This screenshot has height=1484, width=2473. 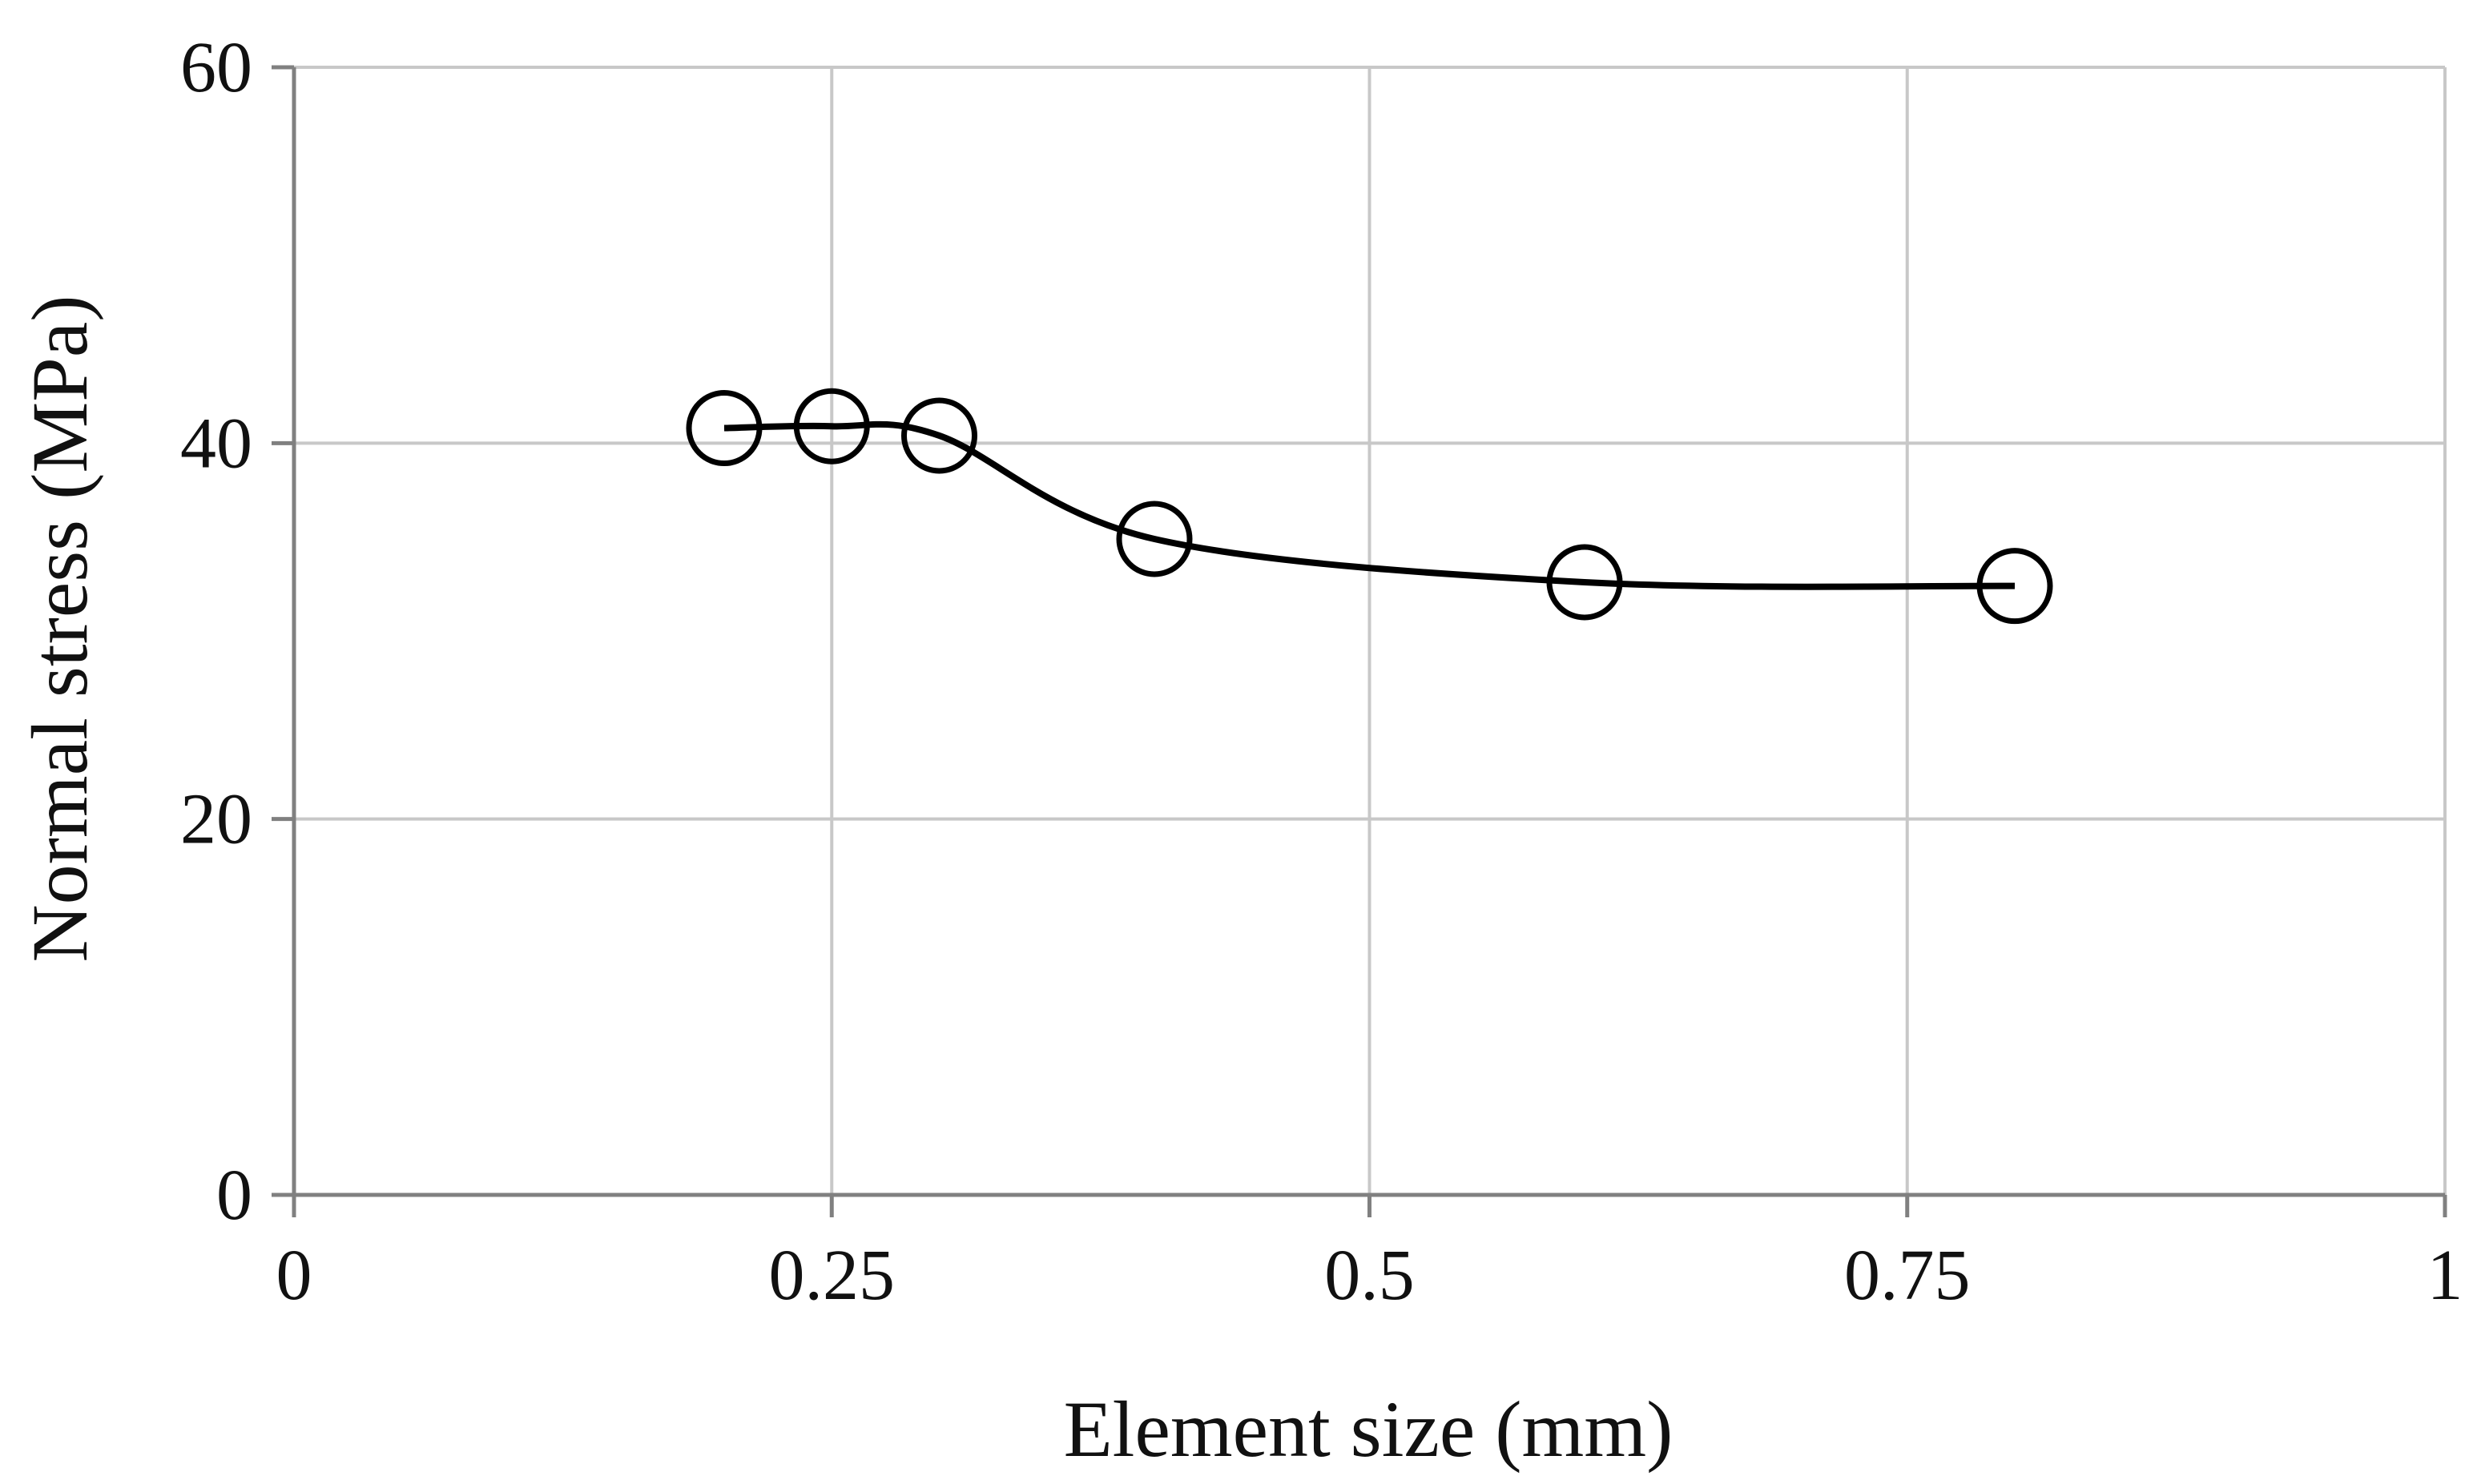 What do you see at coordinates (294, 1275) in the screenshot?
I see `x-tick-label: 0` at bounding box center [294, 1275].